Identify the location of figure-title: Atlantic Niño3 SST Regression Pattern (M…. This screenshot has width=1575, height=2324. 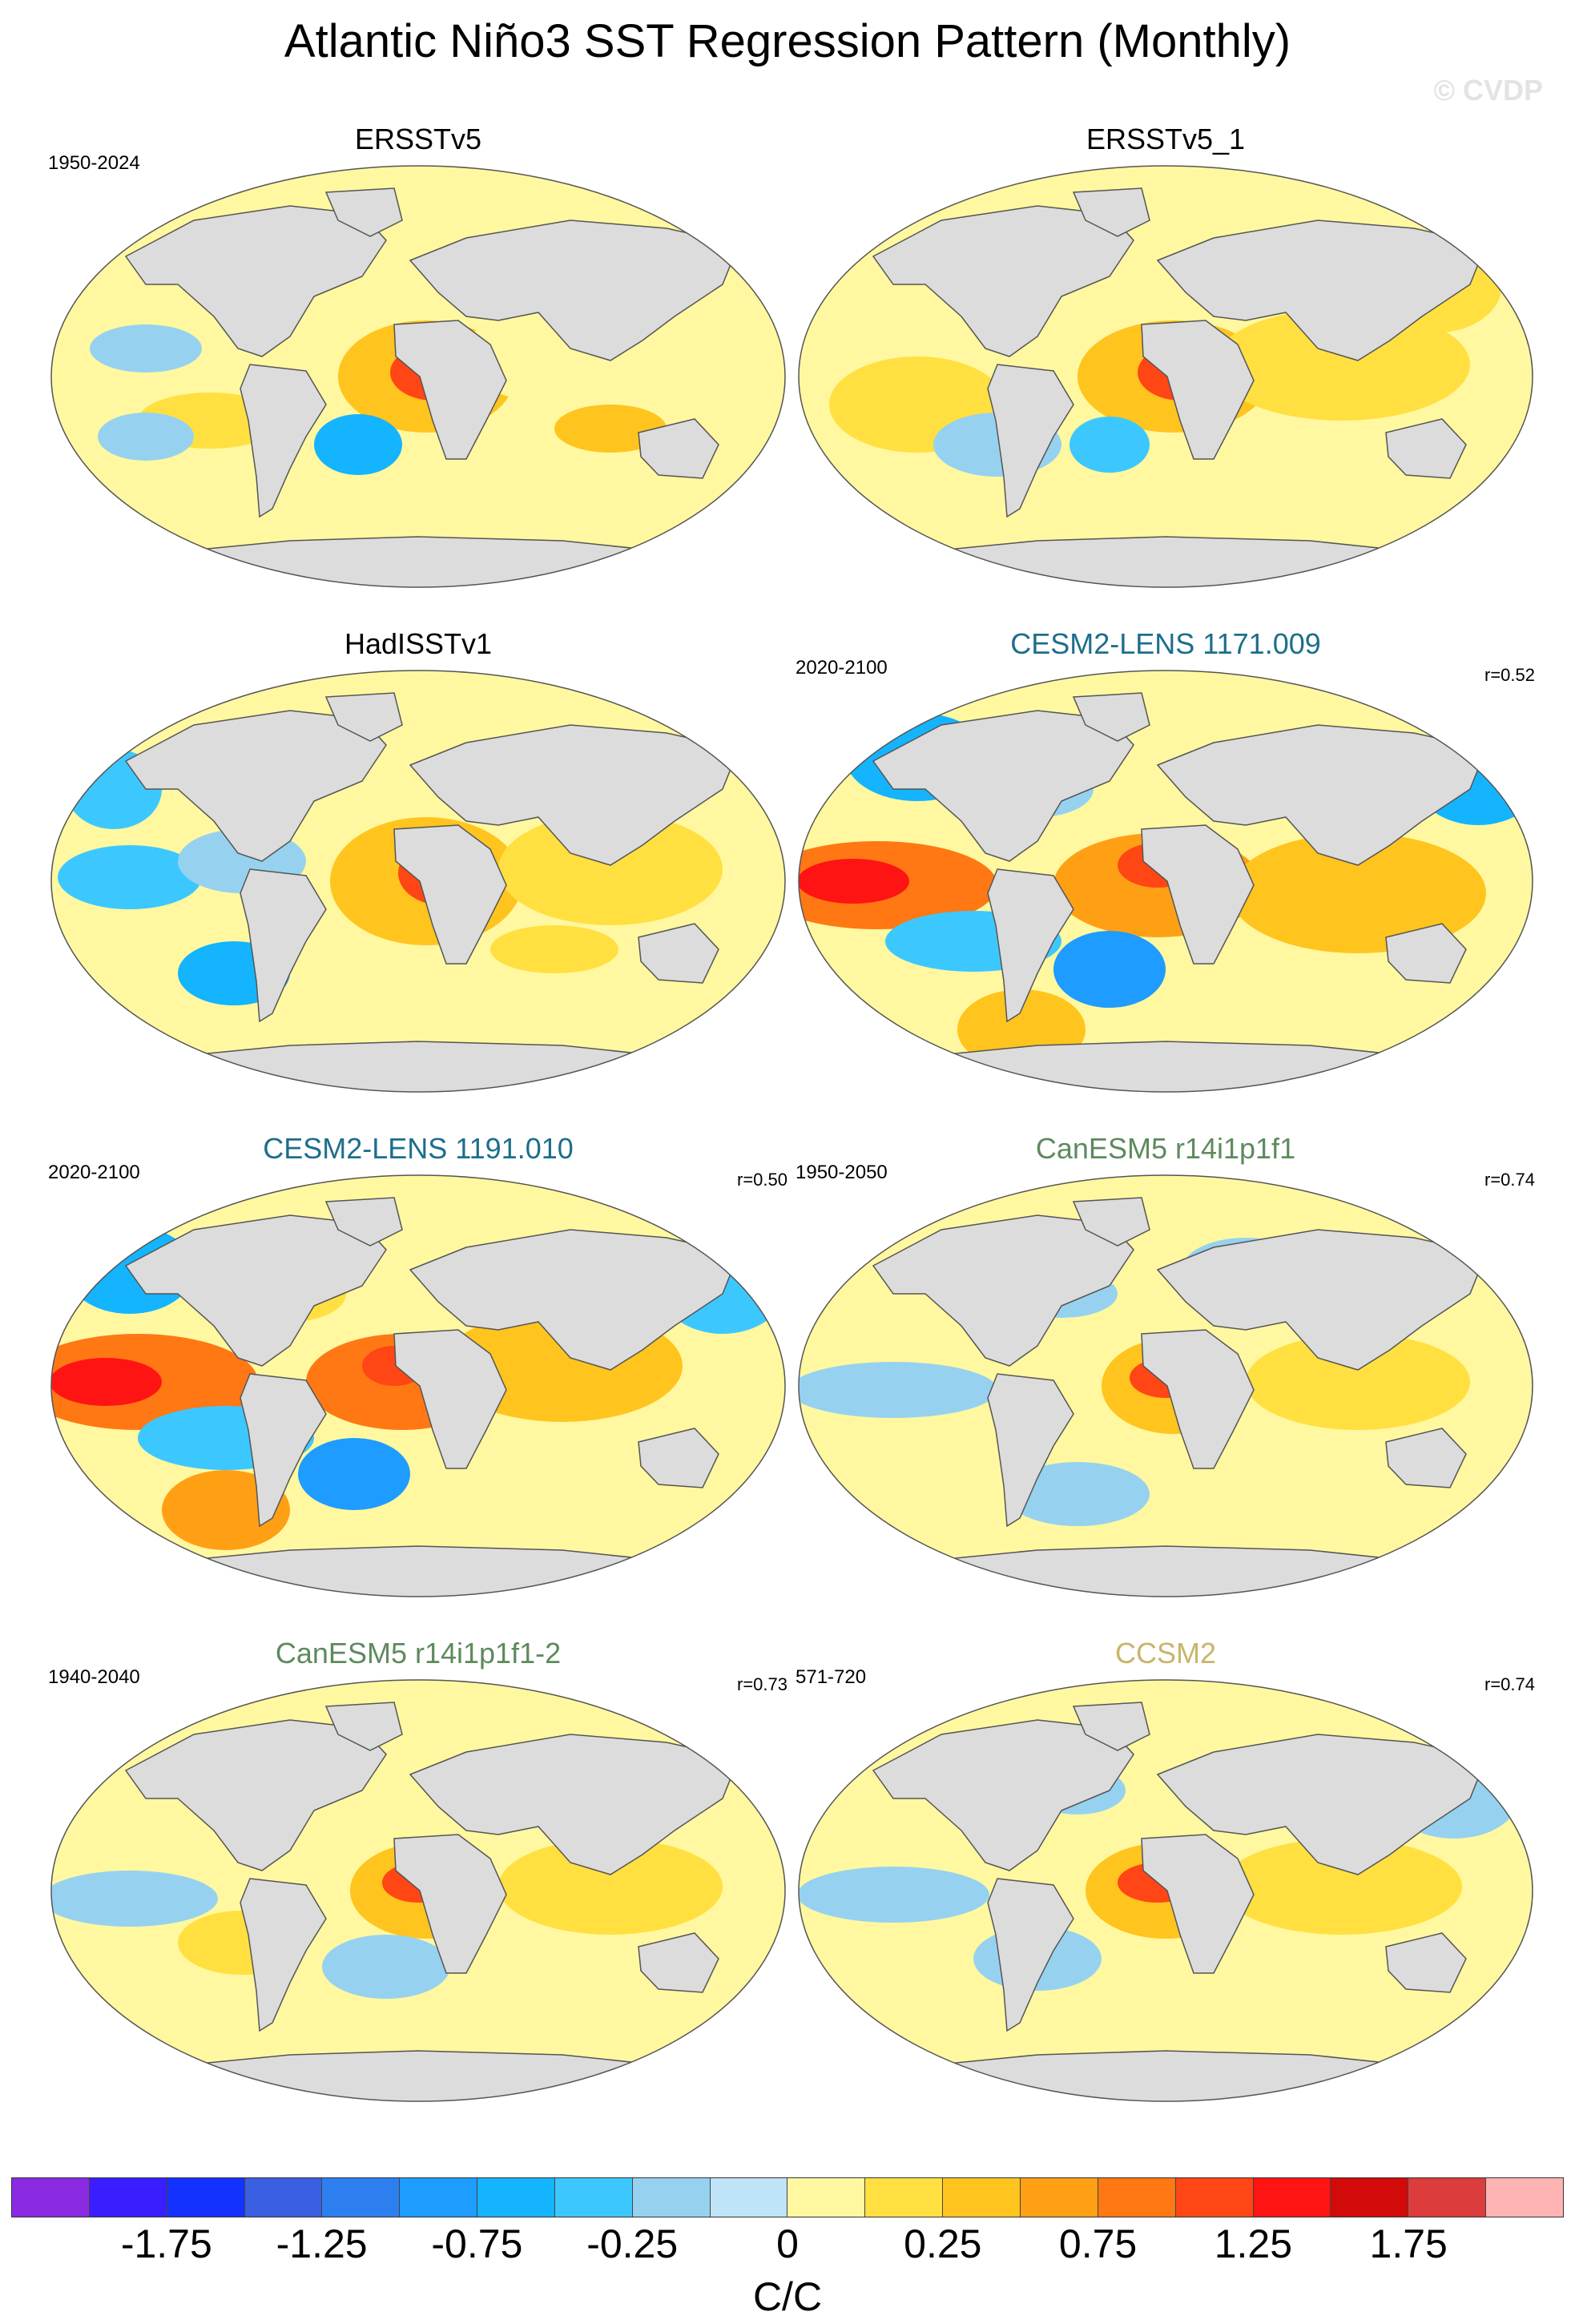
(787, 41).